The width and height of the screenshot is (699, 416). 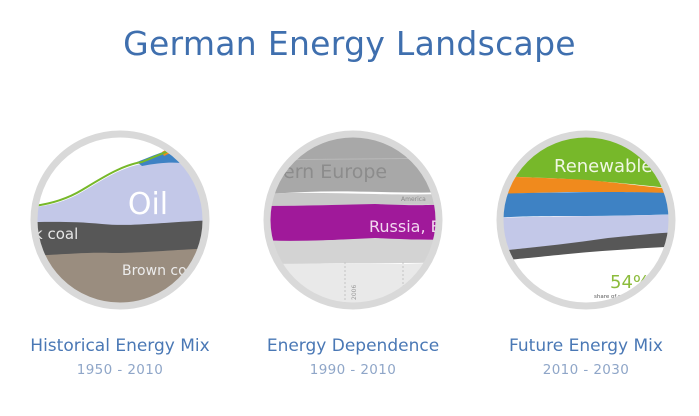 What do you see at coordinates (603, 166) in the screenshot?
I see `renewable-label: Renewable` at bounding box center [603, 166].